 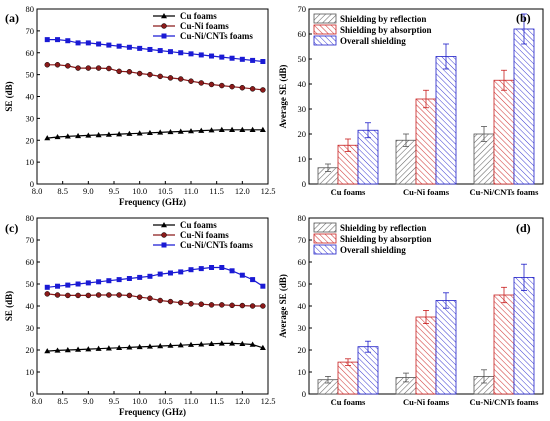 I want to click on panel-label: (b), so click(x=523, y=18).